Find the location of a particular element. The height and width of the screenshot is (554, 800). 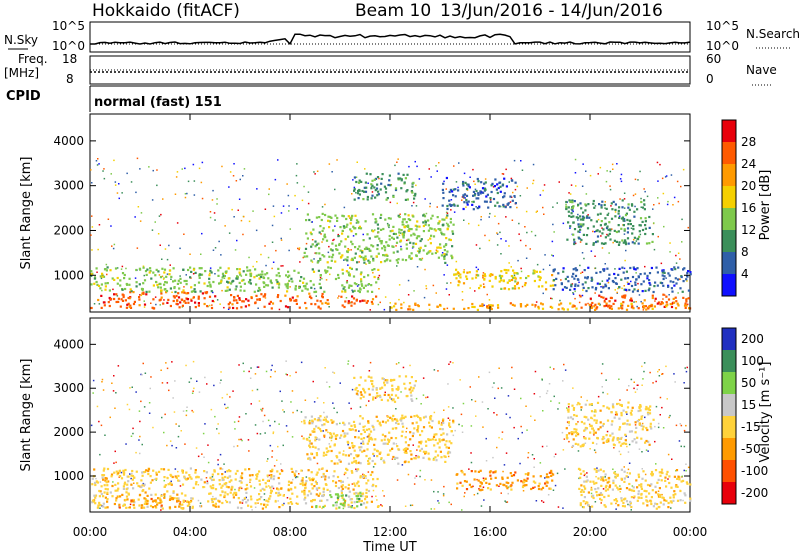

colorbar-segment is located at coordinates (729, 219).